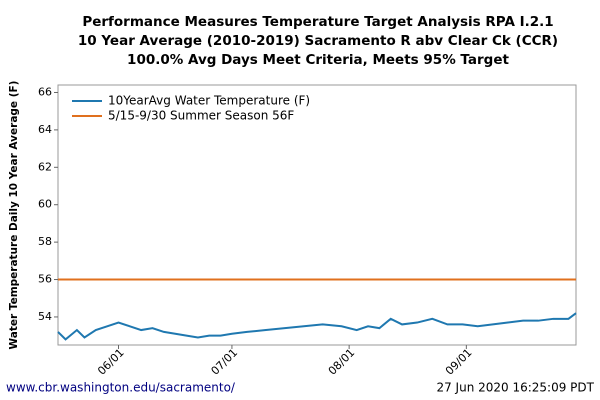 This screenshot has width=600, height=400. I want to click on footer-url: www.cbr.washington.edu/sacramento/, so click(121, 388).